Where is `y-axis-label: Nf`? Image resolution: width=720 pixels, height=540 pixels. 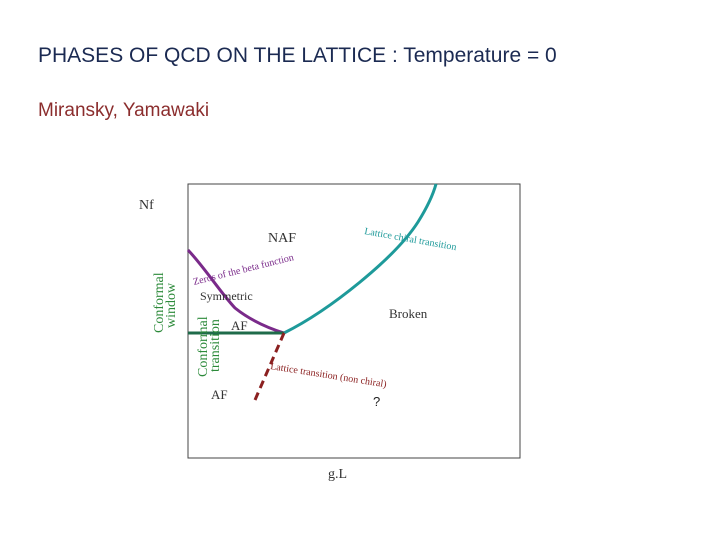
y-axis-label: Nf is located at coordinates (146, 205).